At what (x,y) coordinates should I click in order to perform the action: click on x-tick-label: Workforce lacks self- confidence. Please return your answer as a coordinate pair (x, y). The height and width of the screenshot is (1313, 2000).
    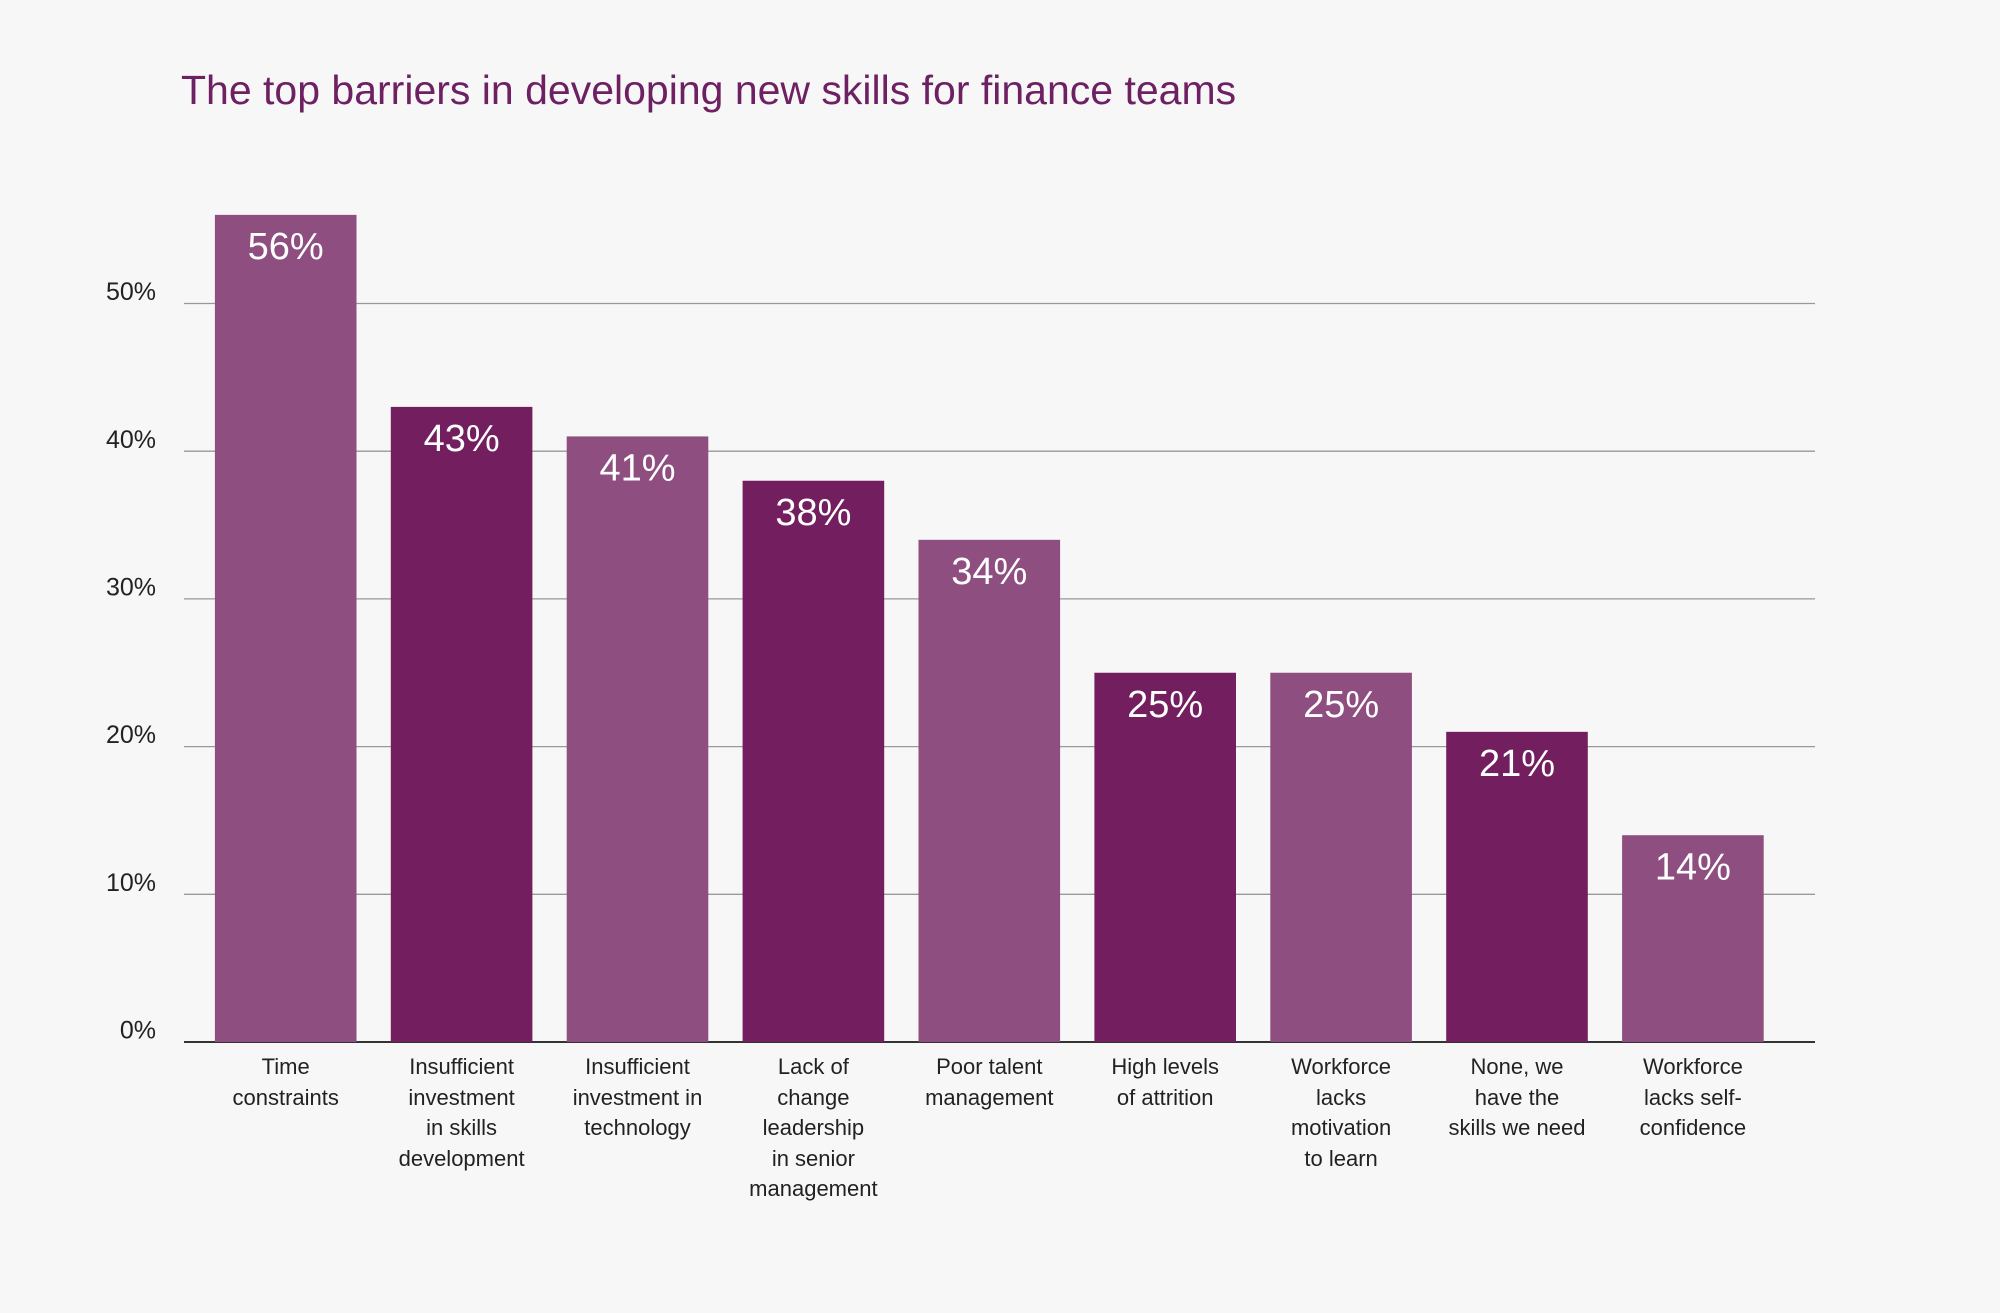
    Looking at the image, I should click on (1693, 1097).